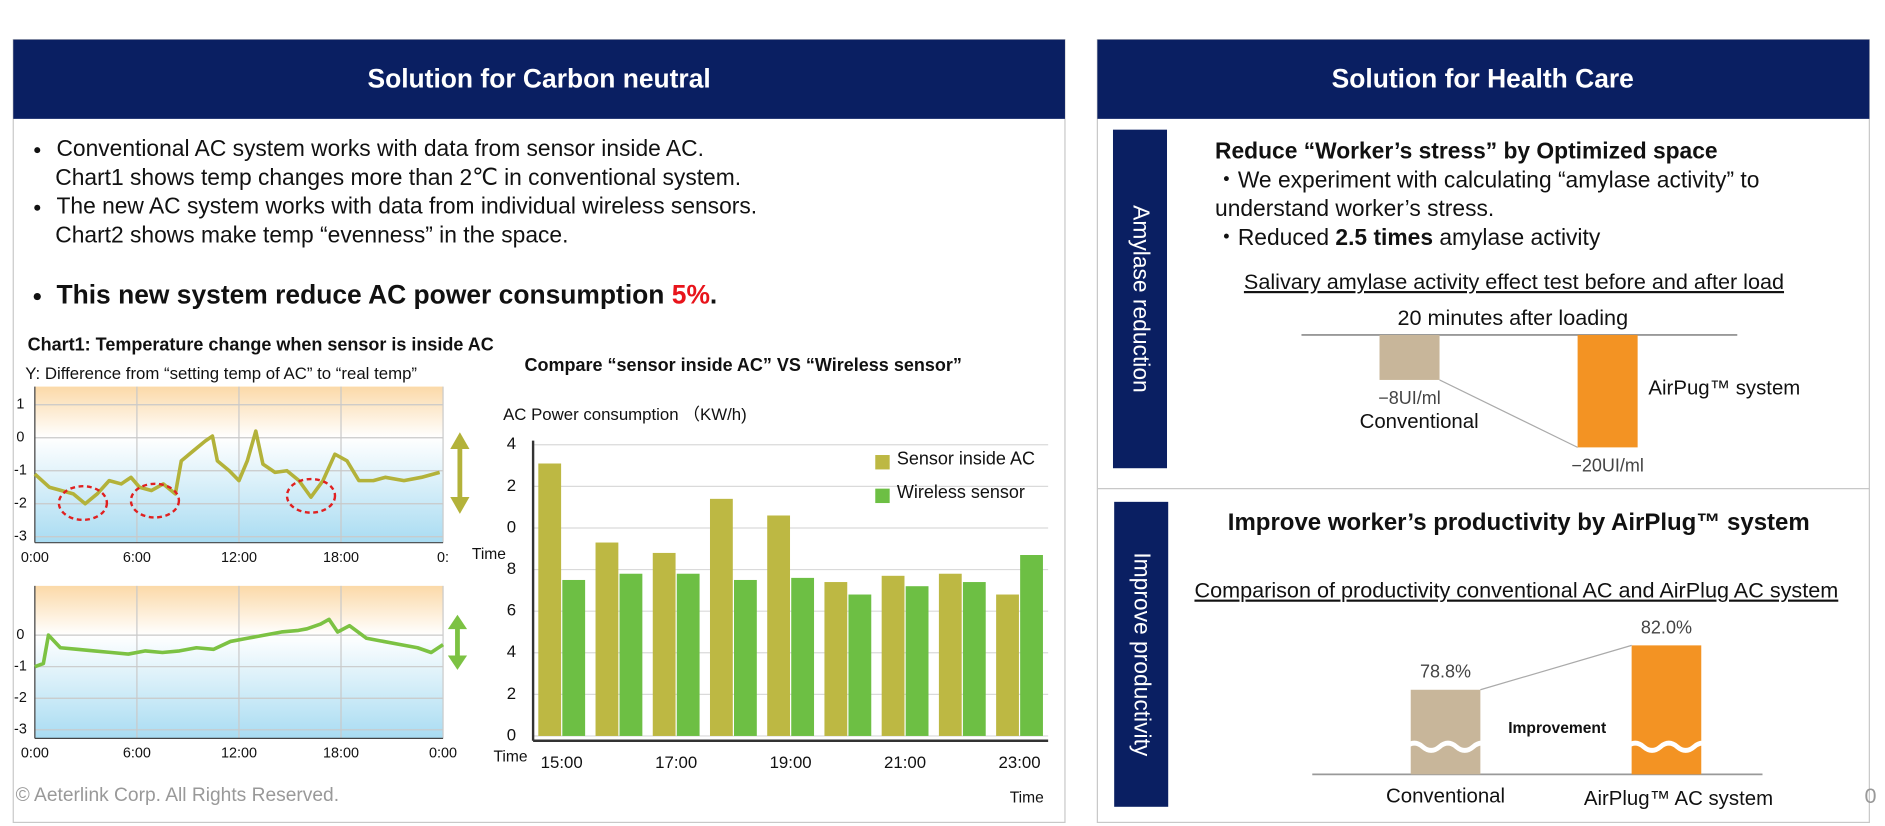 The image size is (1885, 826). Describe the element at coordinates (511, 610) in the screenshot. I see `y-tick-label: 6` at that location.